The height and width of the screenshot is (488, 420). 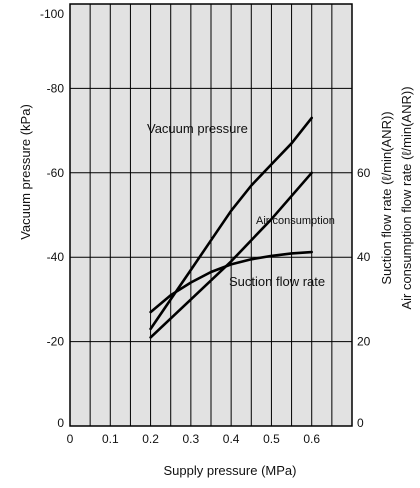 What do you see at coordinates (364, 257) in the screenshot?
I see `y-right-tick-label: 40` at bounding box center [364, 257].